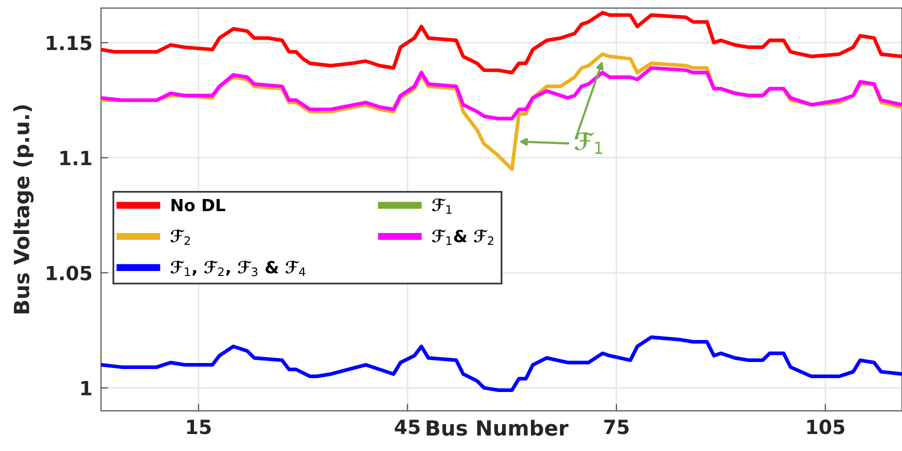 The image size is (902, 451). What do you see at coordinates (463, 237) in the screenshot?
I see `legend-label: ℱ$_{1}$& ℱ$_{2}$` at bounding box center [463, 237].